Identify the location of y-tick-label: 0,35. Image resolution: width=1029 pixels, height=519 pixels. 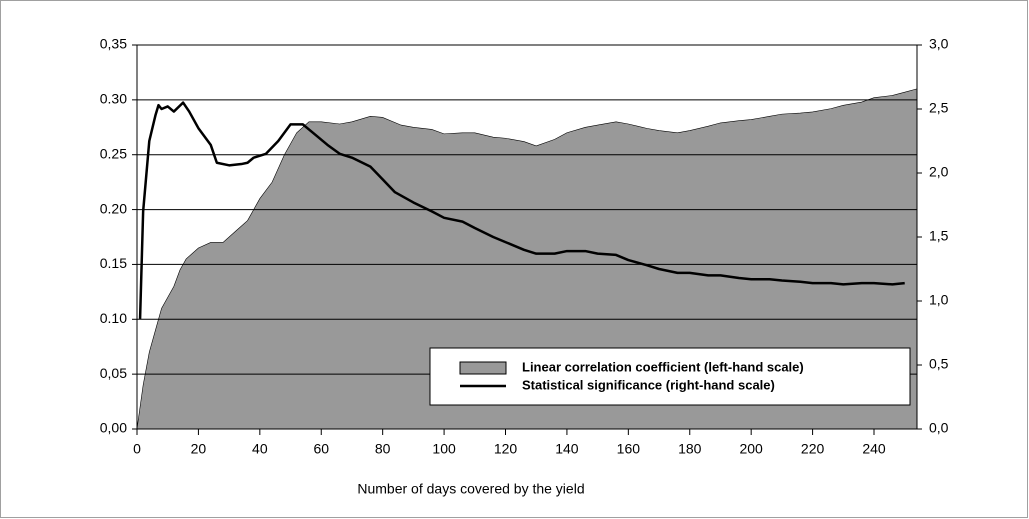
(113, 44).